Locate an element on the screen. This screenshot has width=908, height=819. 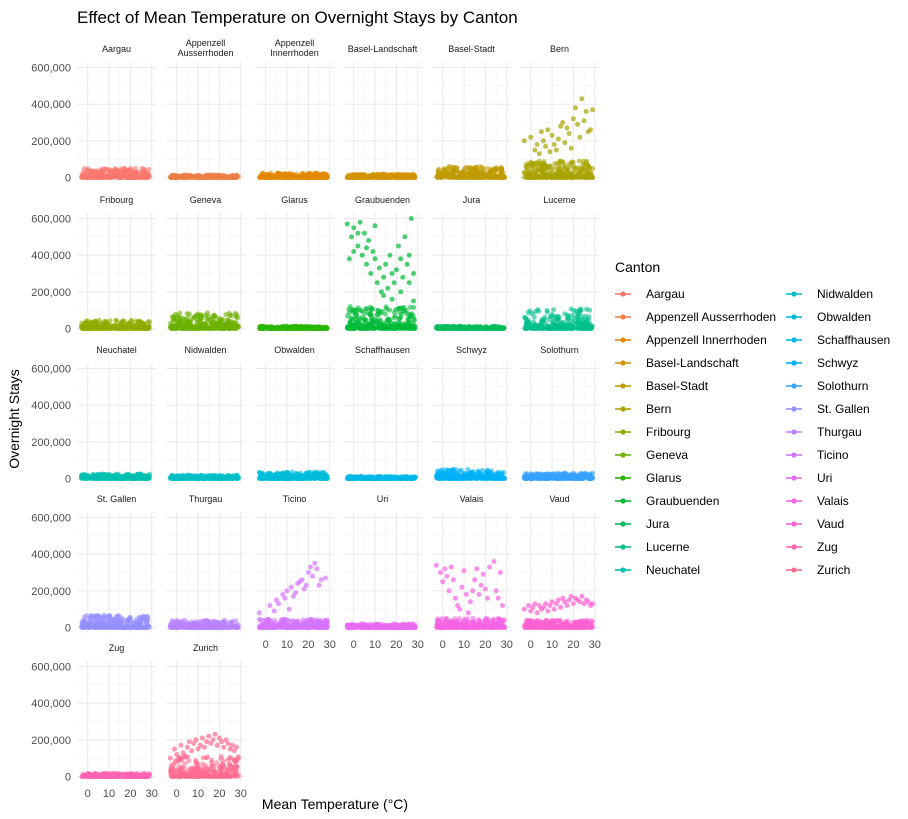
facet-label: Aargau is located at coordinates (116, 49).